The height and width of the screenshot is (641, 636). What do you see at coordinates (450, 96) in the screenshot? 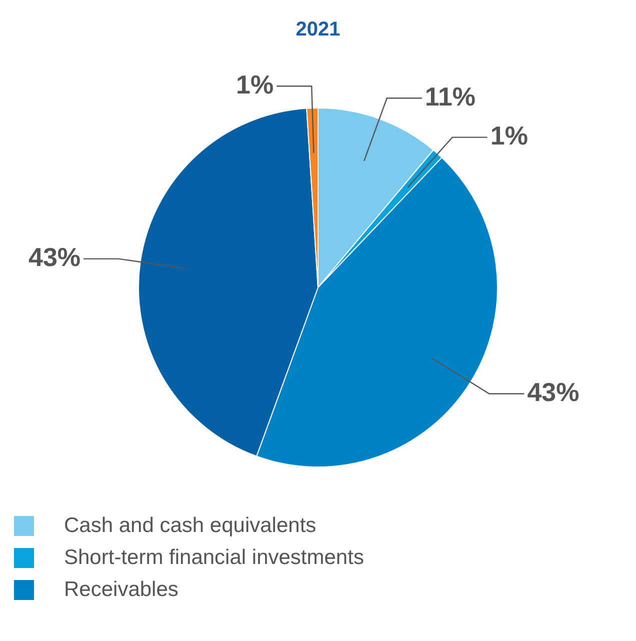
I see `data-label: 11%` at bounding box center [450, 96].